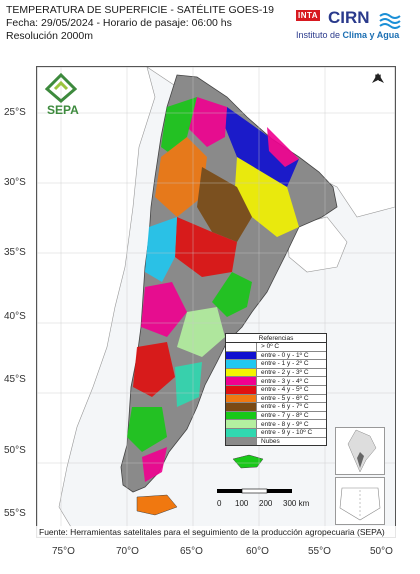 The image size is (420, 574). I want to click on legend-label: entre - 2 y - 3º C, so click(285, 373).